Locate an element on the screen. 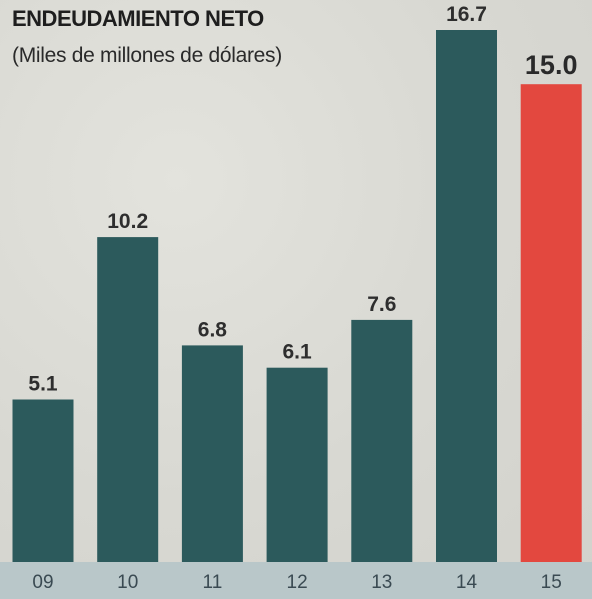  value-label-15: 15.0 is located at coordinates (551, 65).